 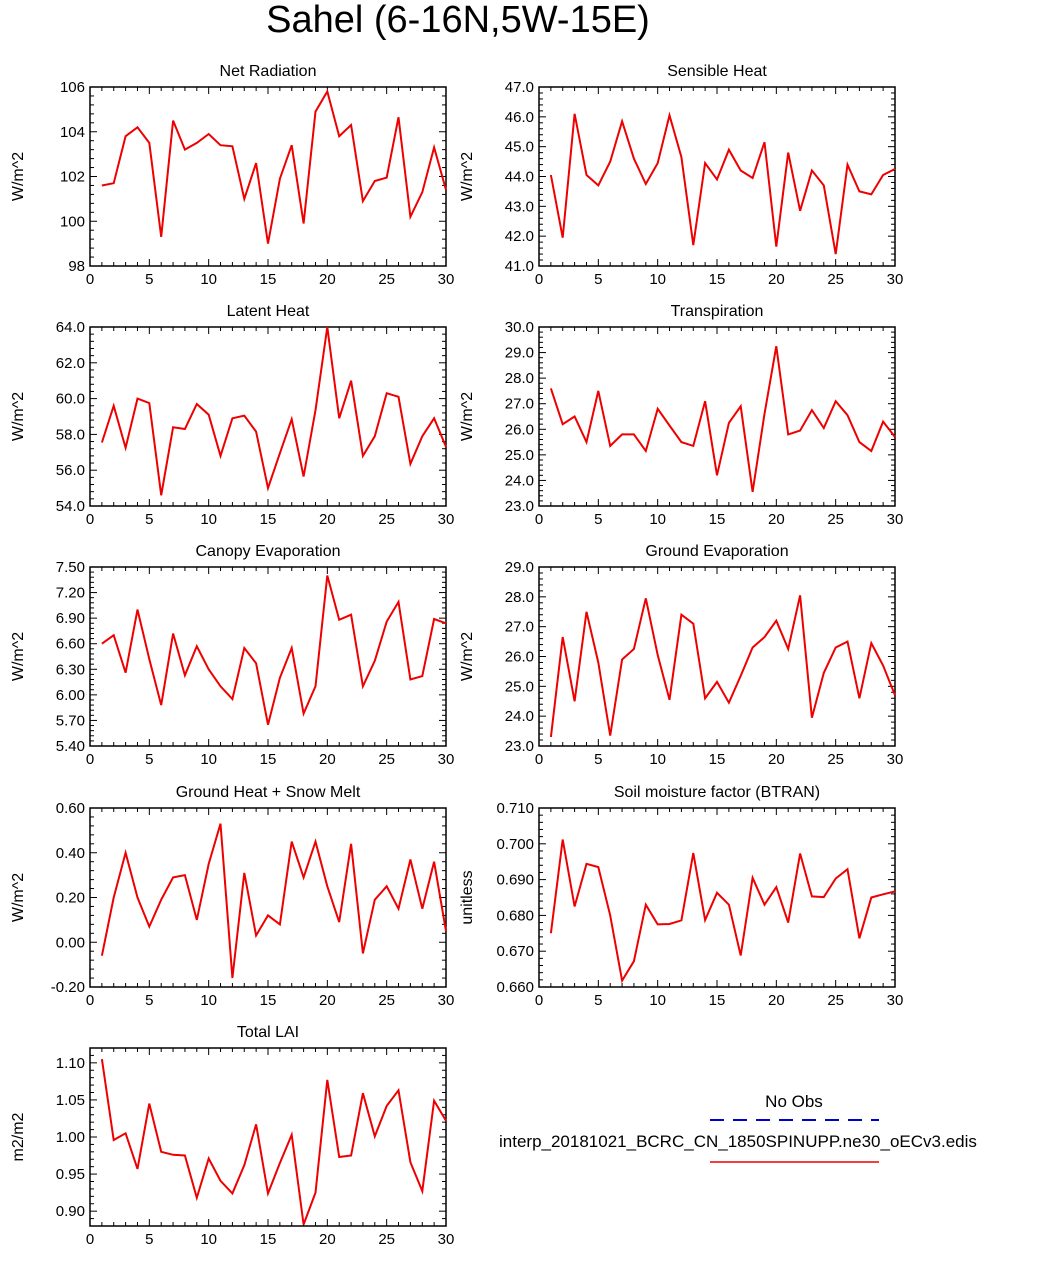 I want to click on y-tick-label: 64.0, so click(x=70, y=327).